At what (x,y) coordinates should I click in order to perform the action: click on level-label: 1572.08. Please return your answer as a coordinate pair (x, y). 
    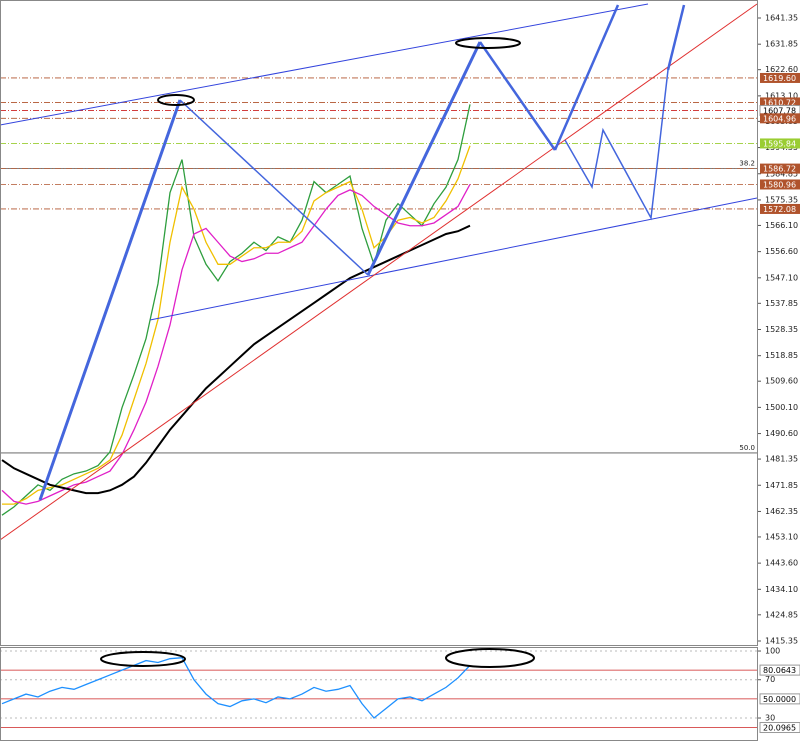
    Looking at the image, I should click on (779, 209).